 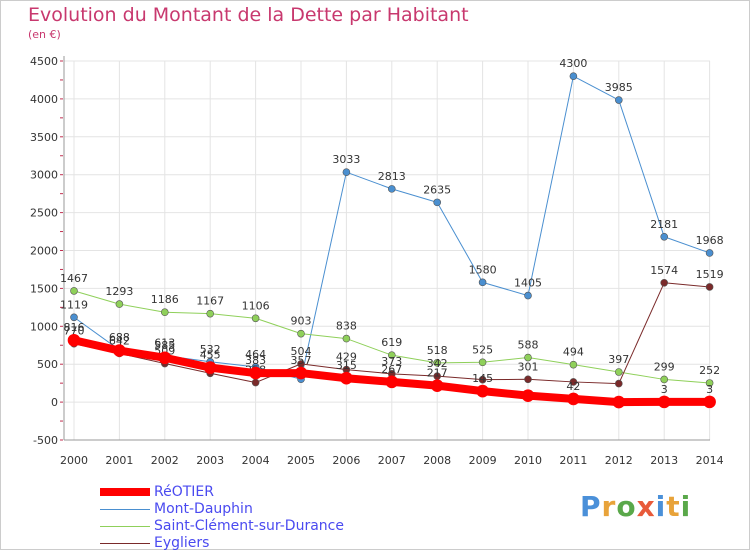 I want to click on data-label: 1106, so click(x=256, y=305).